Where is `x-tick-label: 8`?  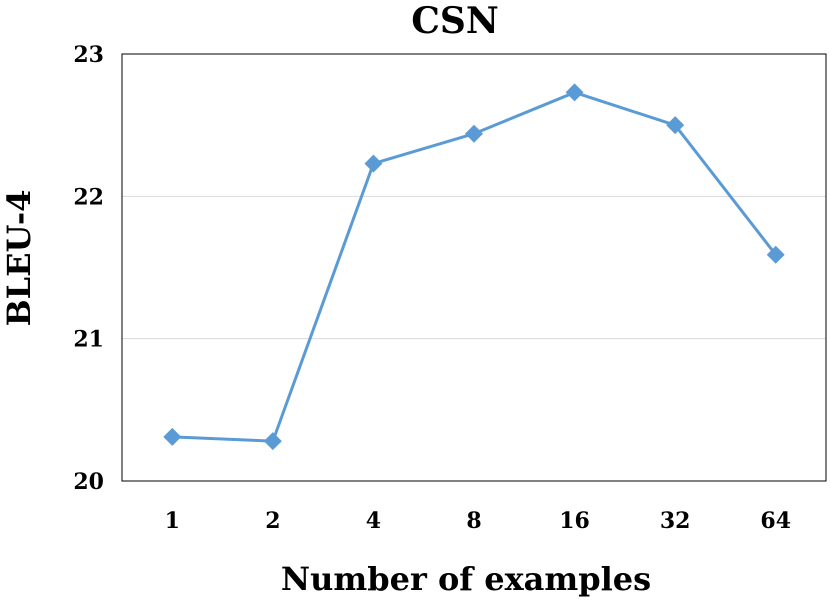
x-tick-label: 8 is located at coordinates (473, 521).